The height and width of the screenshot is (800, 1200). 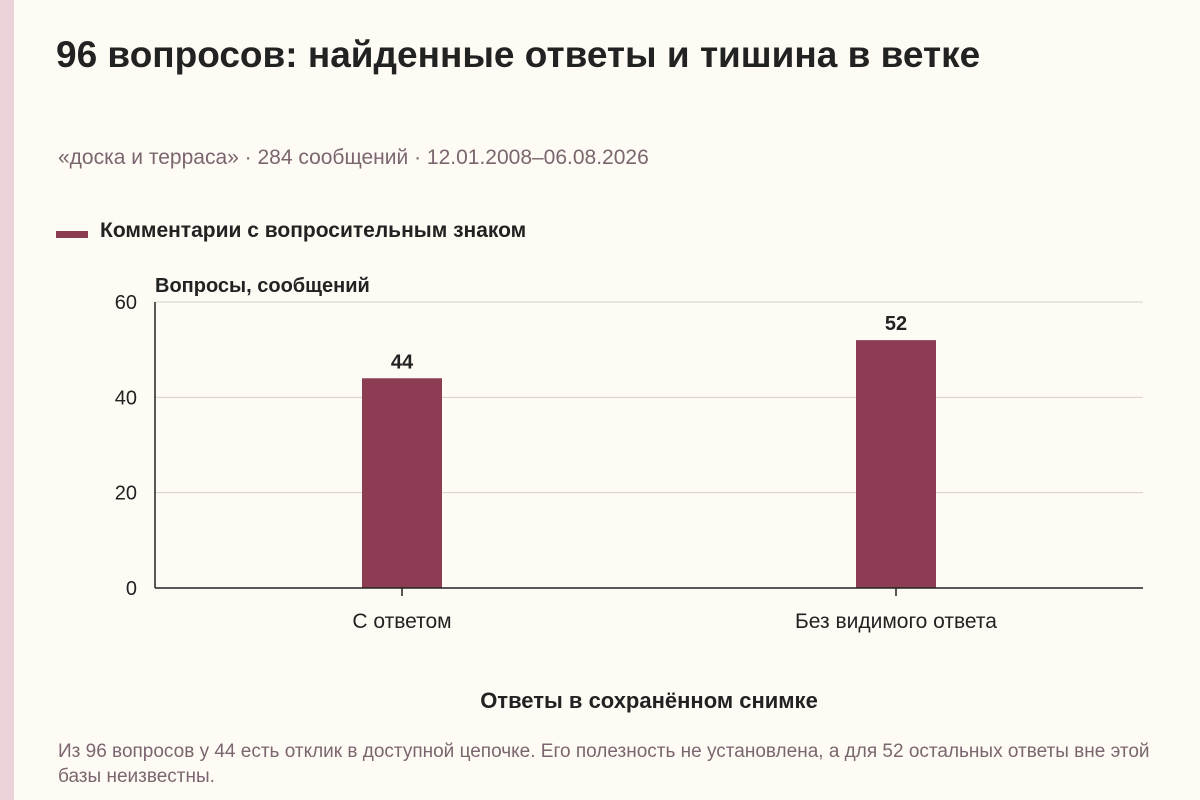 I want to click on legend-label: Комментарии с вопросительным знаком, so click(x=313, y=230).